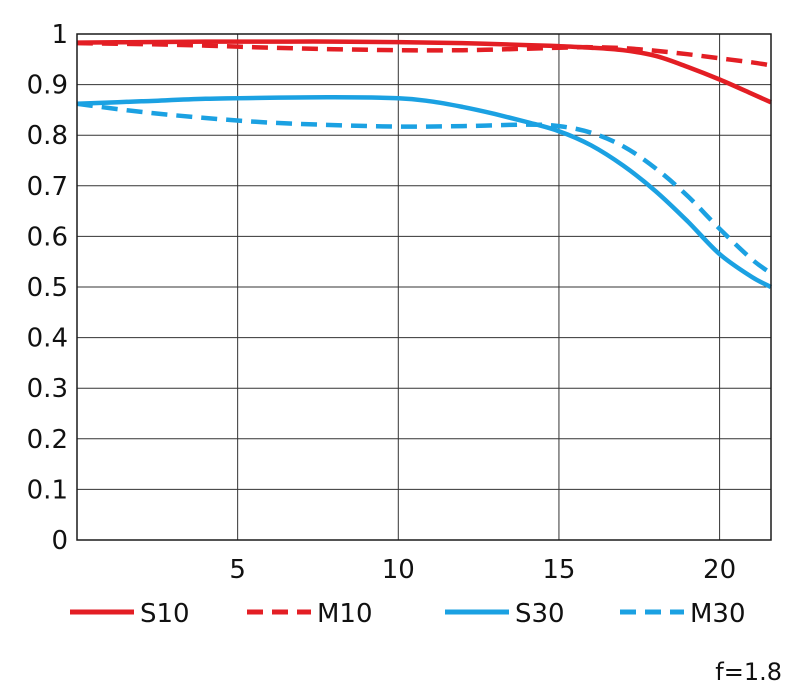  Describe the element at coordinates (47, 490) in the screenshot. I see `y-tick-label: 0.1` at that location.